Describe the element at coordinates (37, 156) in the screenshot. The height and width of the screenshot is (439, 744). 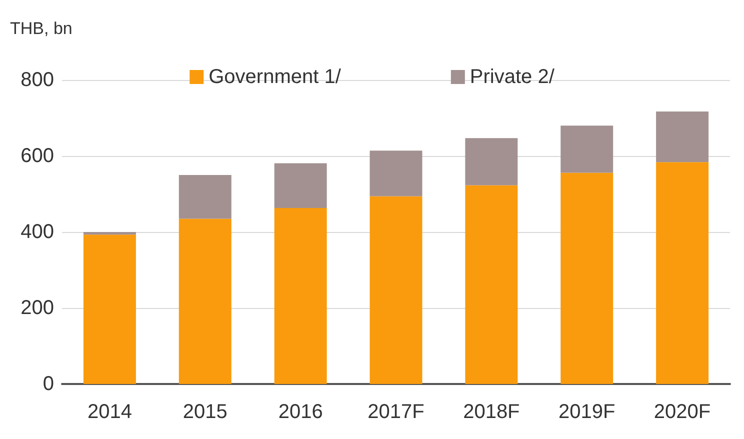
I see `y-tick-label: 600` at that location.